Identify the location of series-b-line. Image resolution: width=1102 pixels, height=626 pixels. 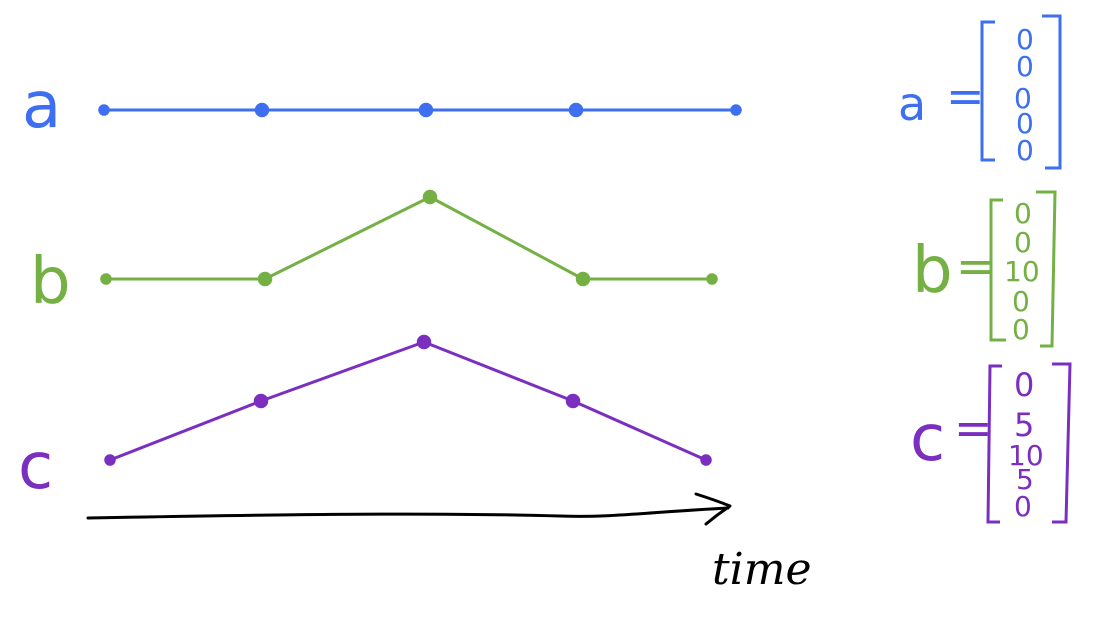
(409, 238).